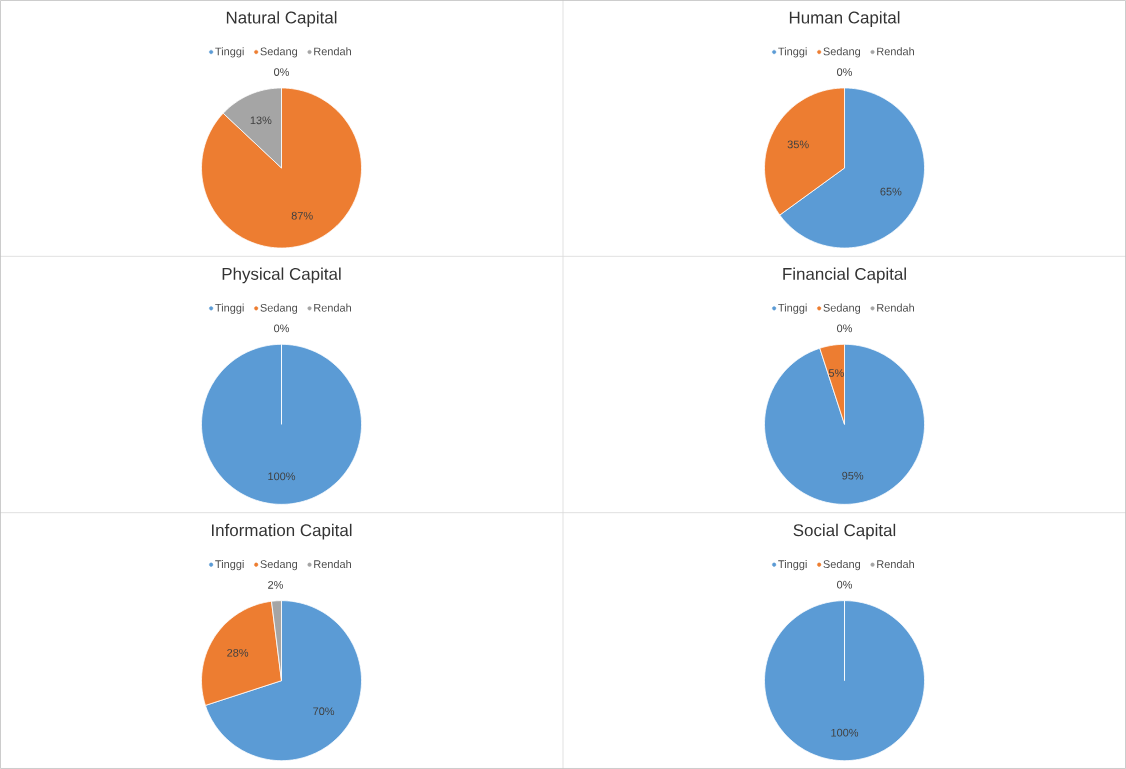 The image size is (1126, 769). What do you see at coordinates (281, 19) in the screenshot?
I see `chart-title: Natural Capital` at bounding box center [281, 19].